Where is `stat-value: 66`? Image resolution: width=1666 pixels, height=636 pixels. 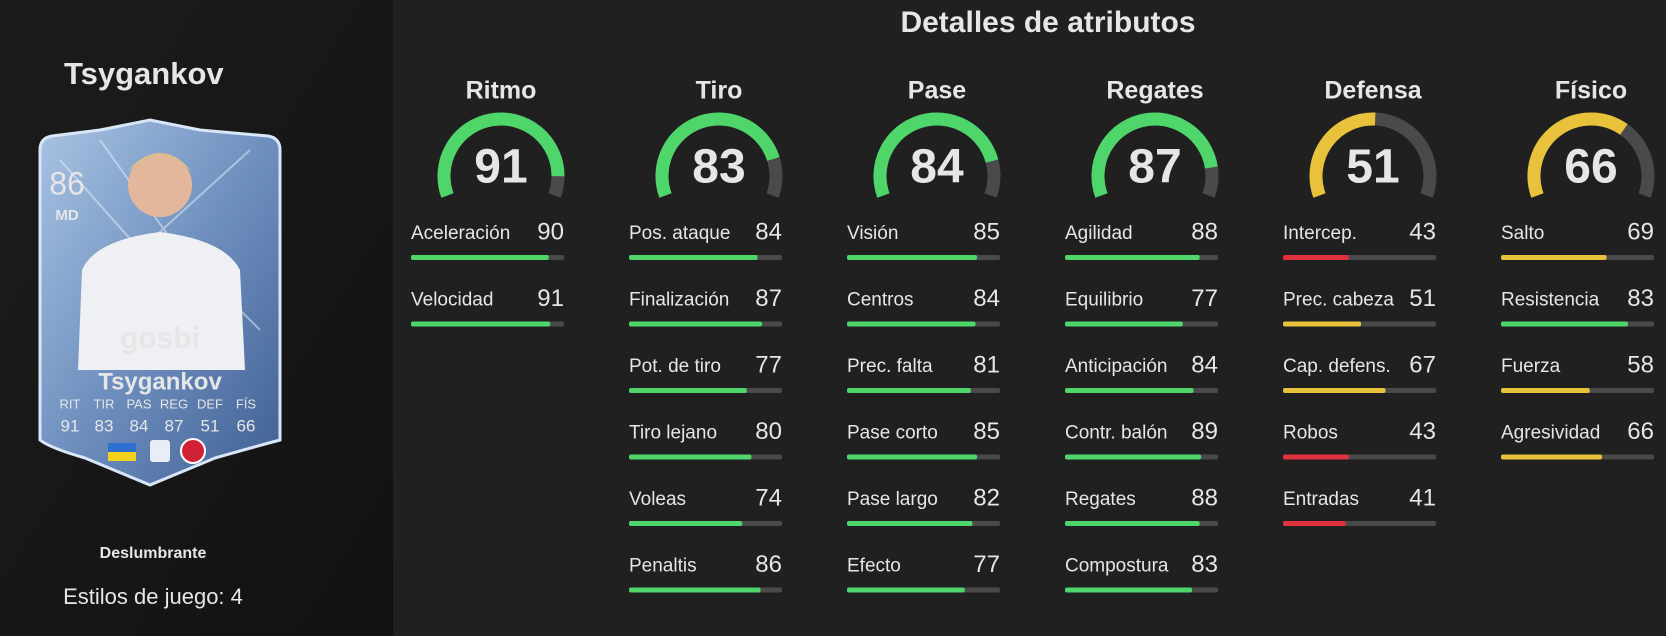 stat-value: 66 is located at coordinates (1640, 431).